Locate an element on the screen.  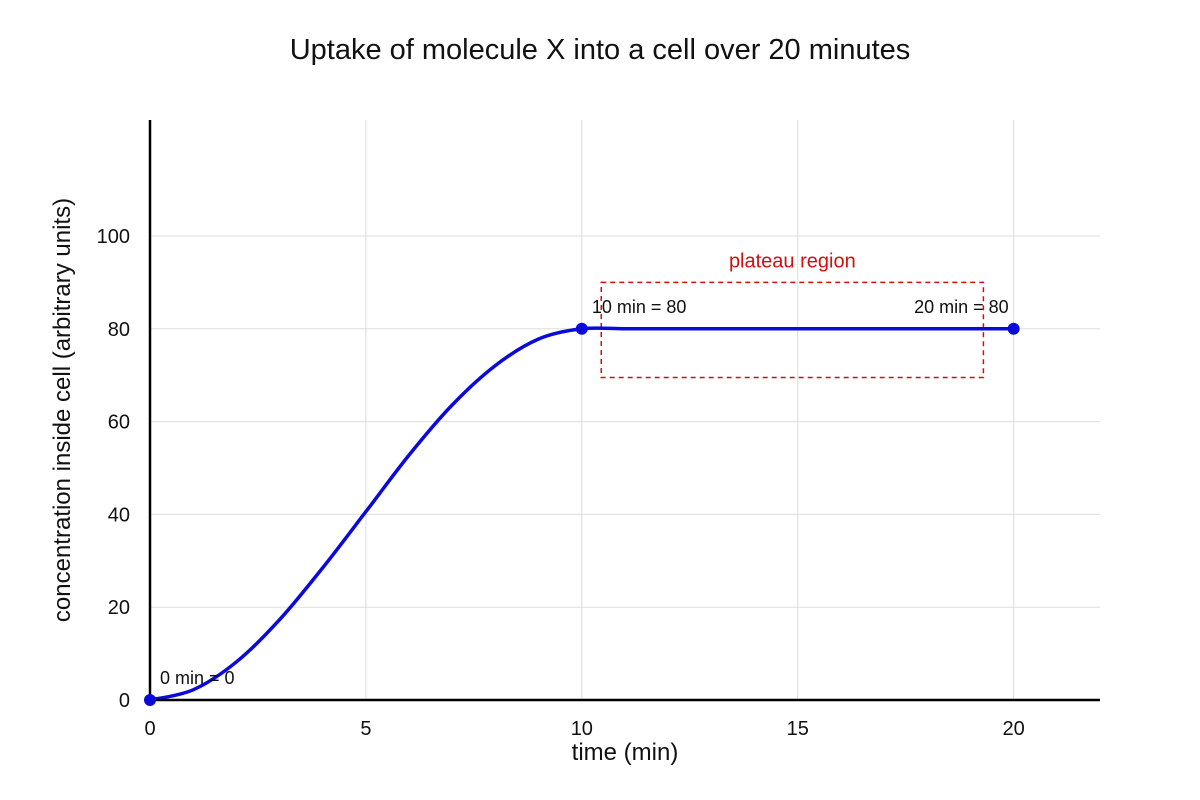
x-tick-label: 20 is located at coordinates (1014, 729).